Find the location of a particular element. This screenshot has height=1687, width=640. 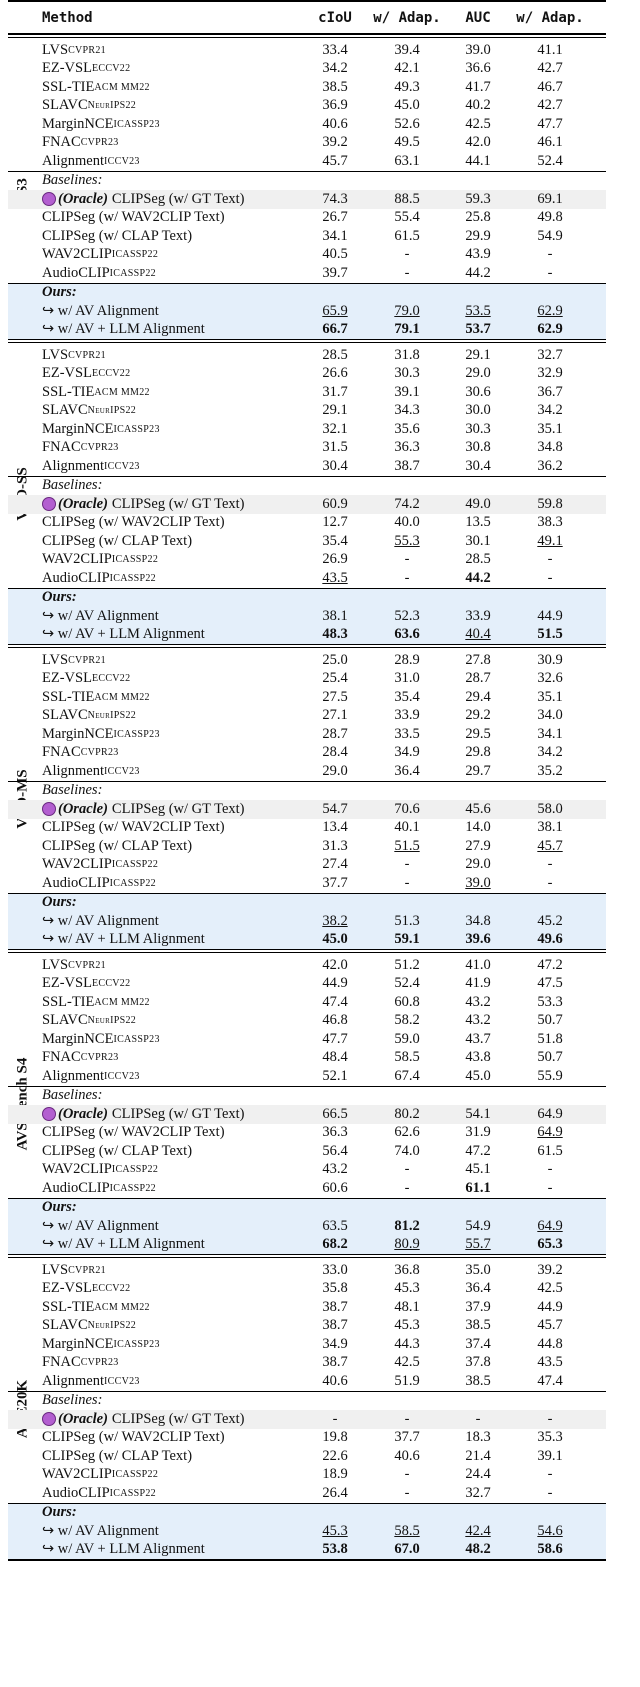

value-cell: 41.1 is located at coordinates (550, 49).